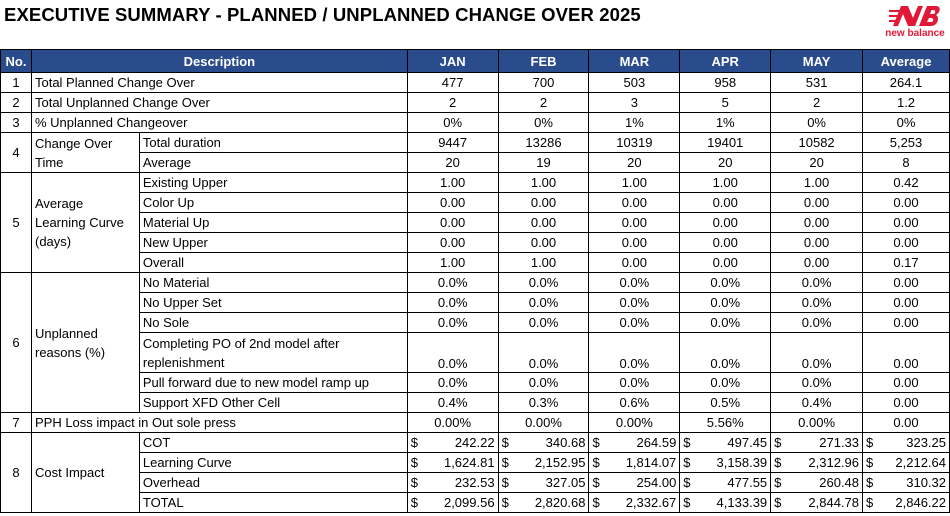  Describe the element at coordinates (634, 442) in the screenshot. I see `currency-cell: $264.59` at that location.